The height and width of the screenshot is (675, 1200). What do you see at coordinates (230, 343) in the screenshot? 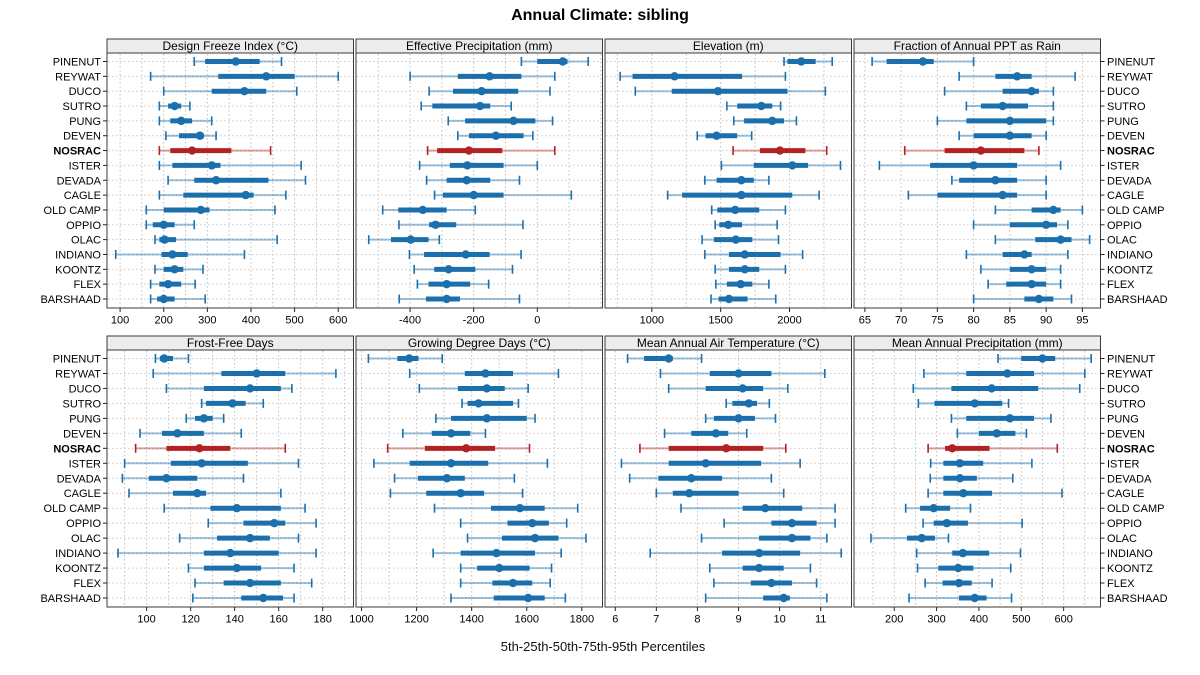
I see `strip-label: Frost-Free Days` at bounding box center [230, 343].